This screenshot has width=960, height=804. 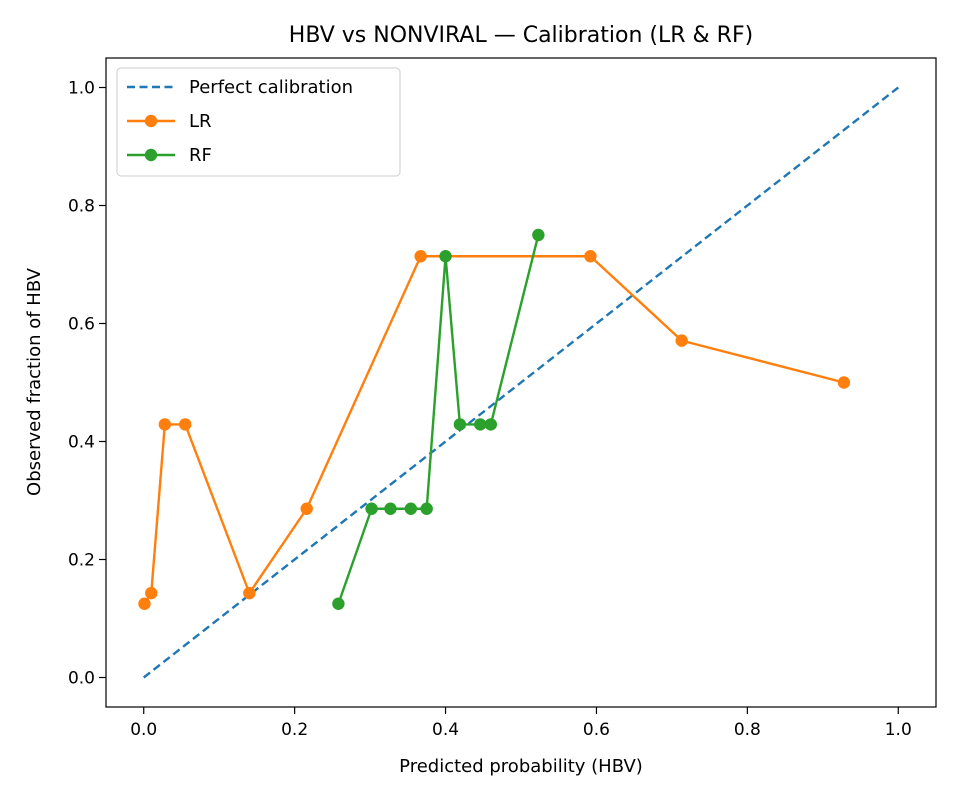 What do you see at coordinates (81, 561) in the screenshot?
I see `y-tick-label: 0.2` at bounding box center [81, 561].